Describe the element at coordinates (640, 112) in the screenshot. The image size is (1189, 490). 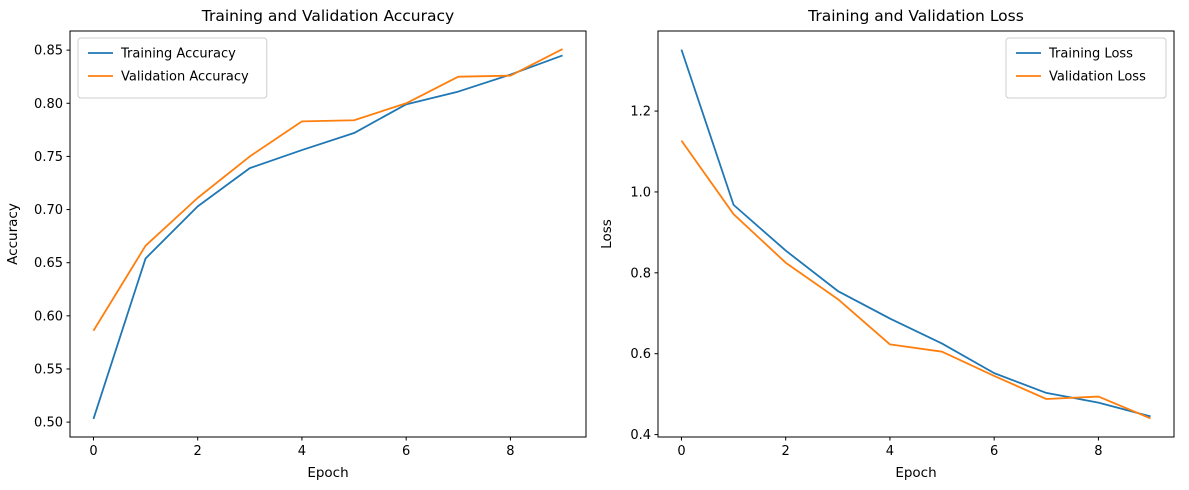
I see `y-tick-label: 1.2` at that location.